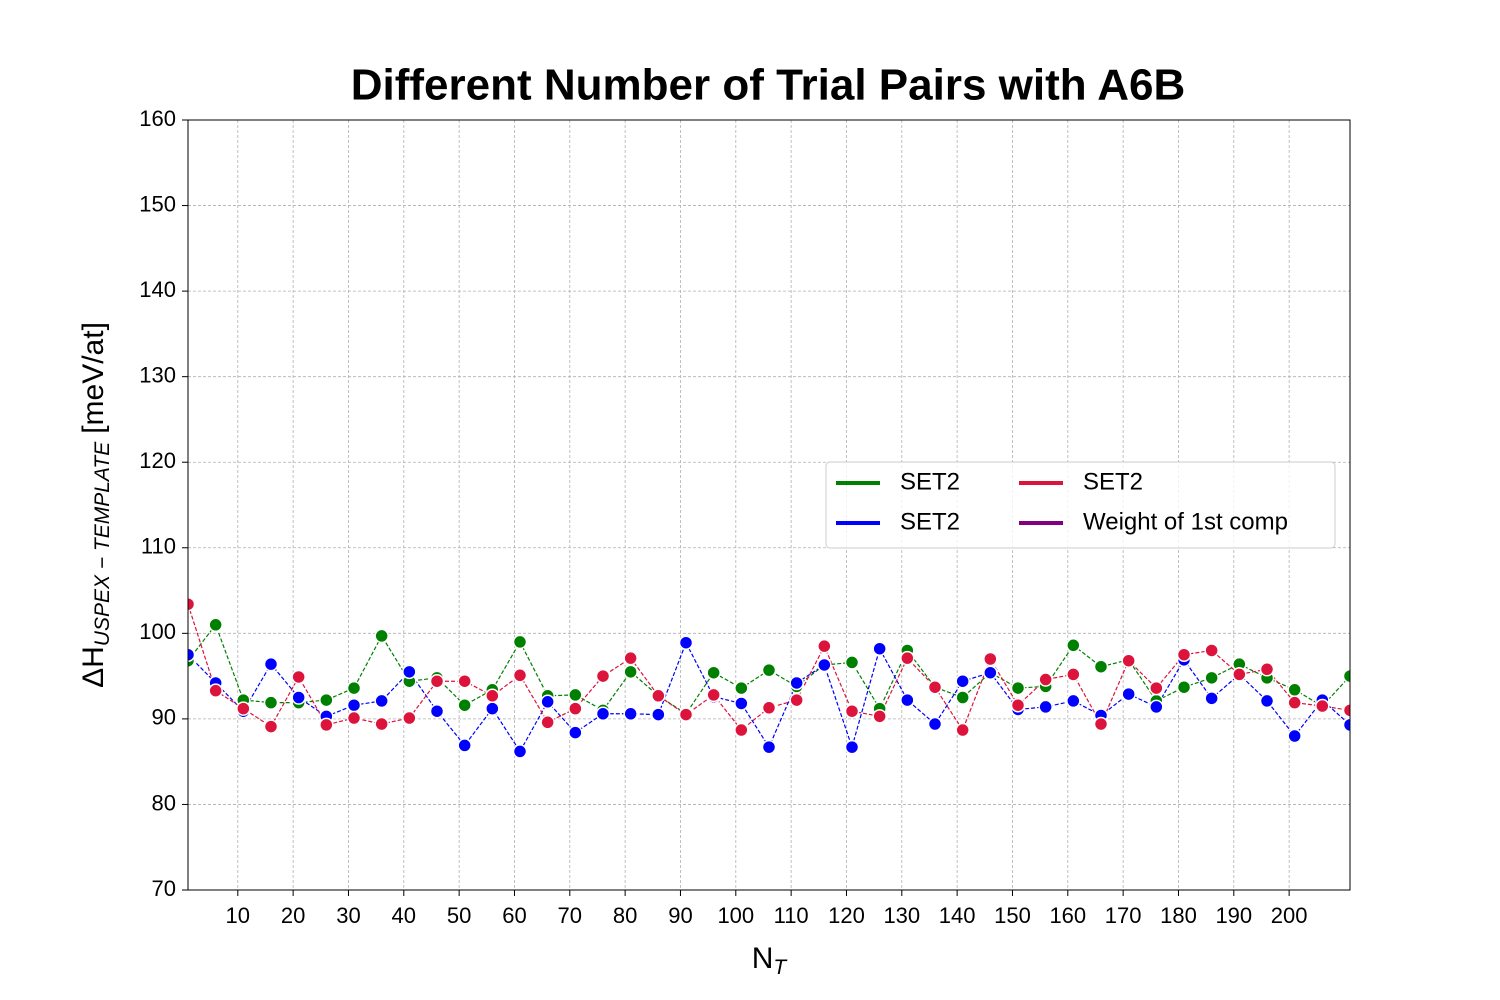 The width and height of the screenshot is (1500, 1000). I want to click on x-tick-label: 80, so click(625, 915).